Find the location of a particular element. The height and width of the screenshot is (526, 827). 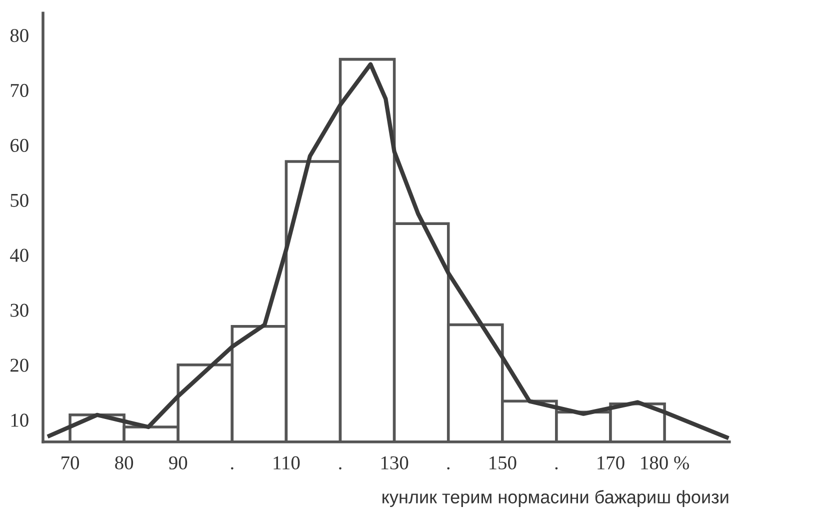

x-tick-label: 130 is located at coordinates (394, 463).